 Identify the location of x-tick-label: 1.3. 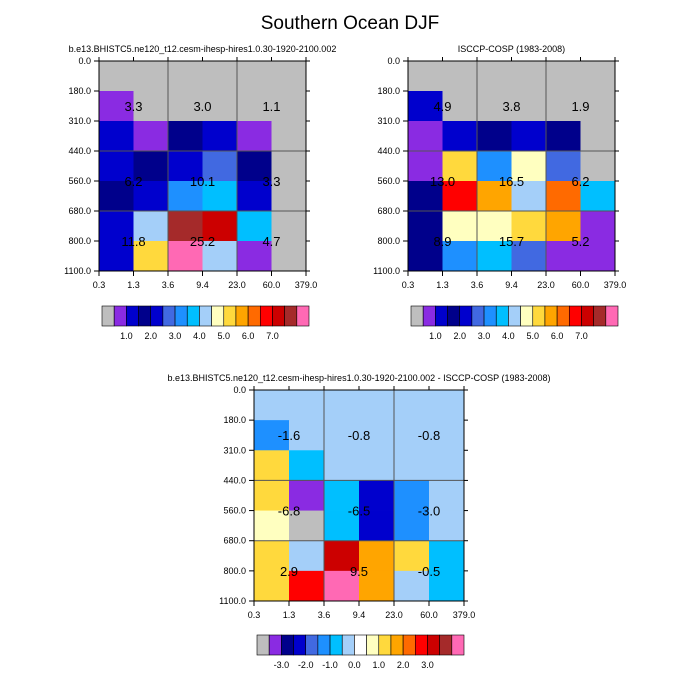
(133, 285).